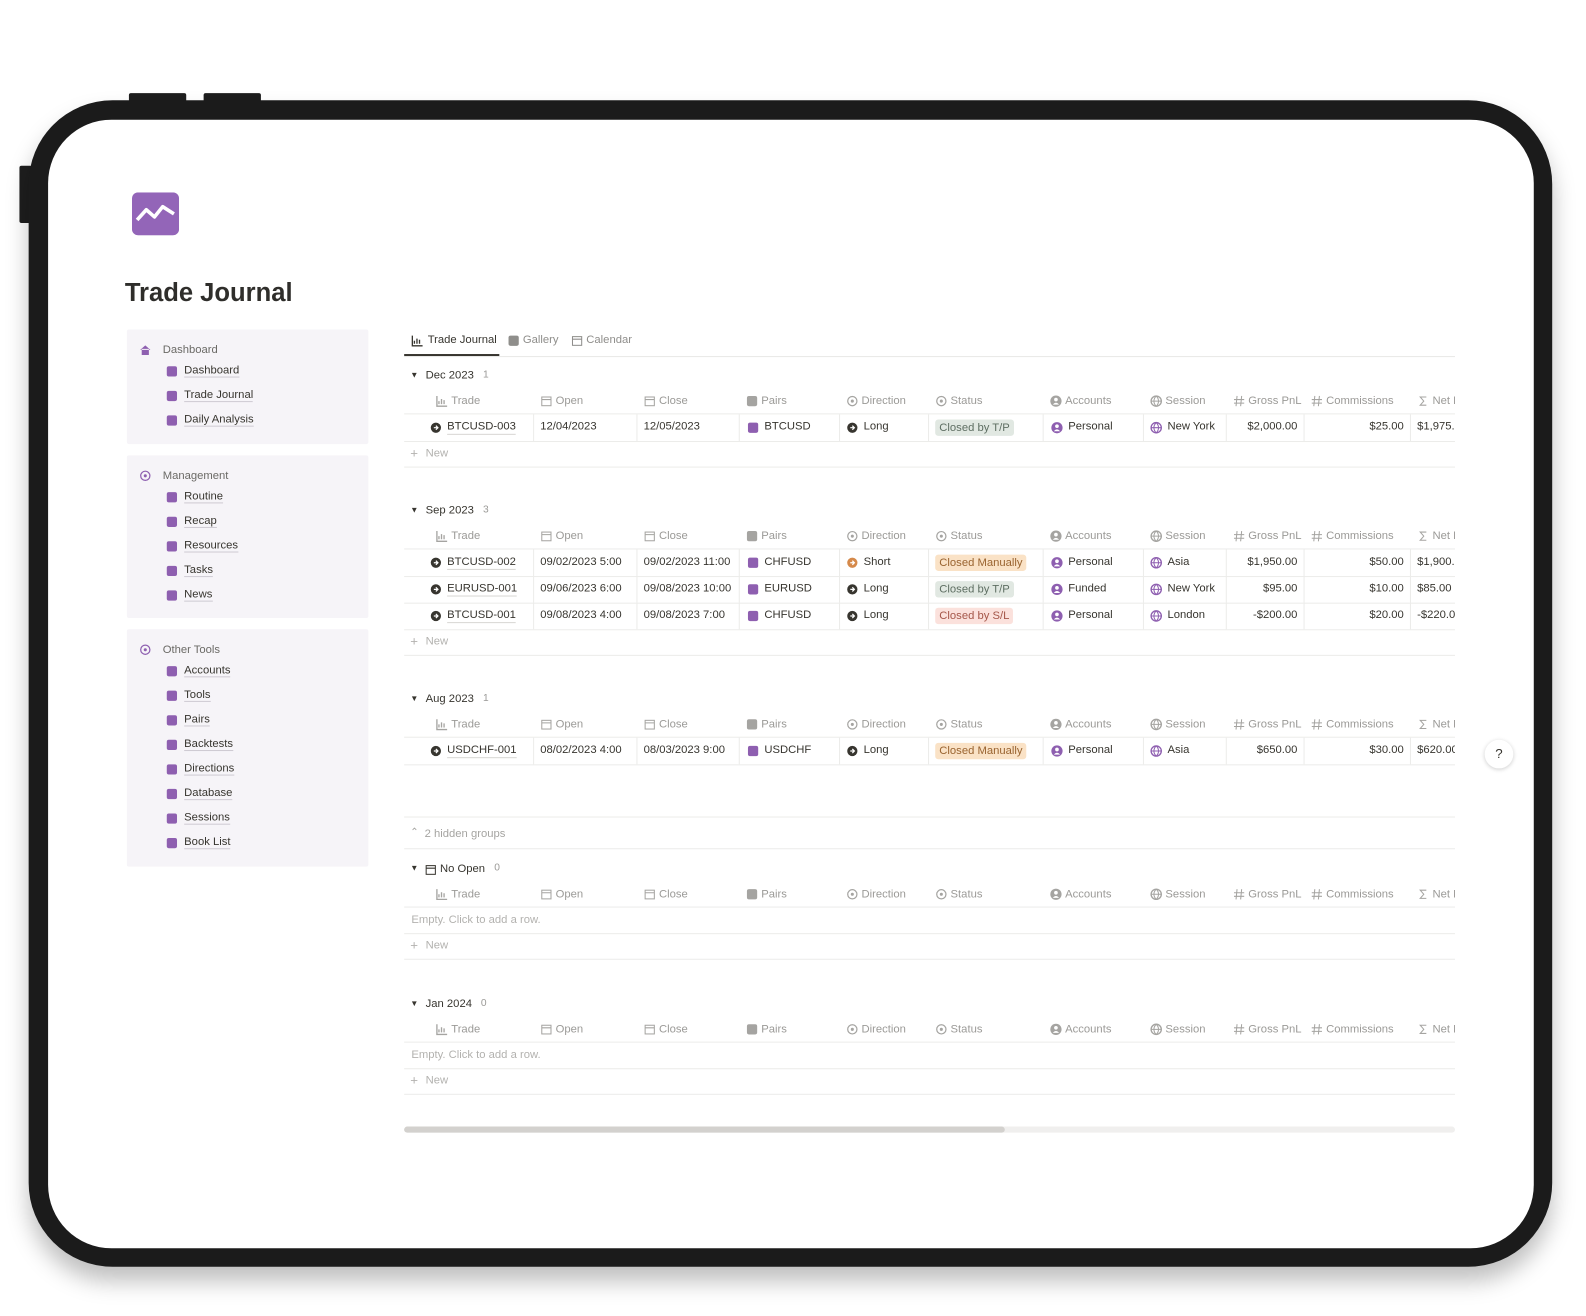 The image size is (1586, 1316). I want to click on sidebar-link: Backtests, so click(208, 744).